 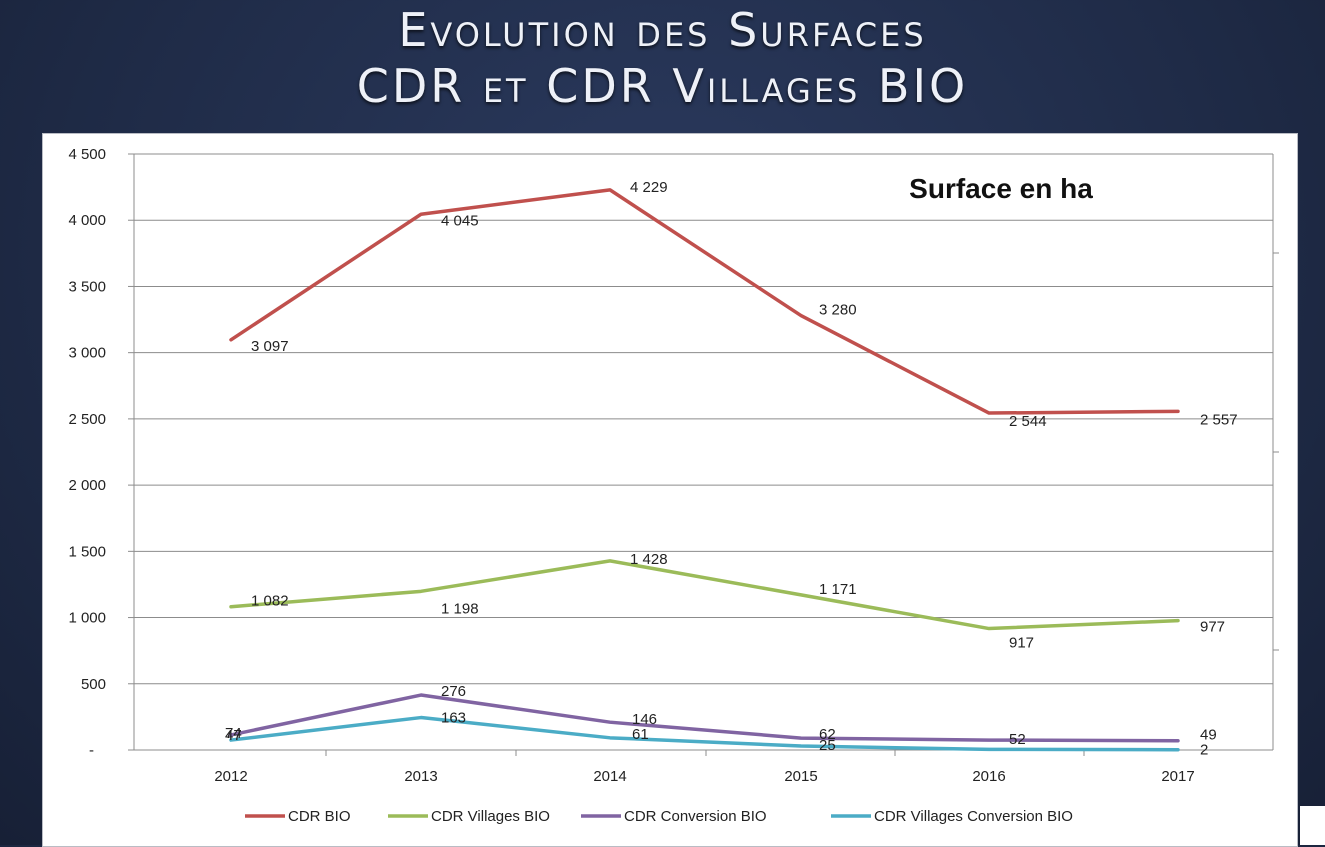 What do you see at coordinates (270, 601) in the screenshot?
I see `data-label-s1-2012: 1 082` at bounding box center [270, 601].